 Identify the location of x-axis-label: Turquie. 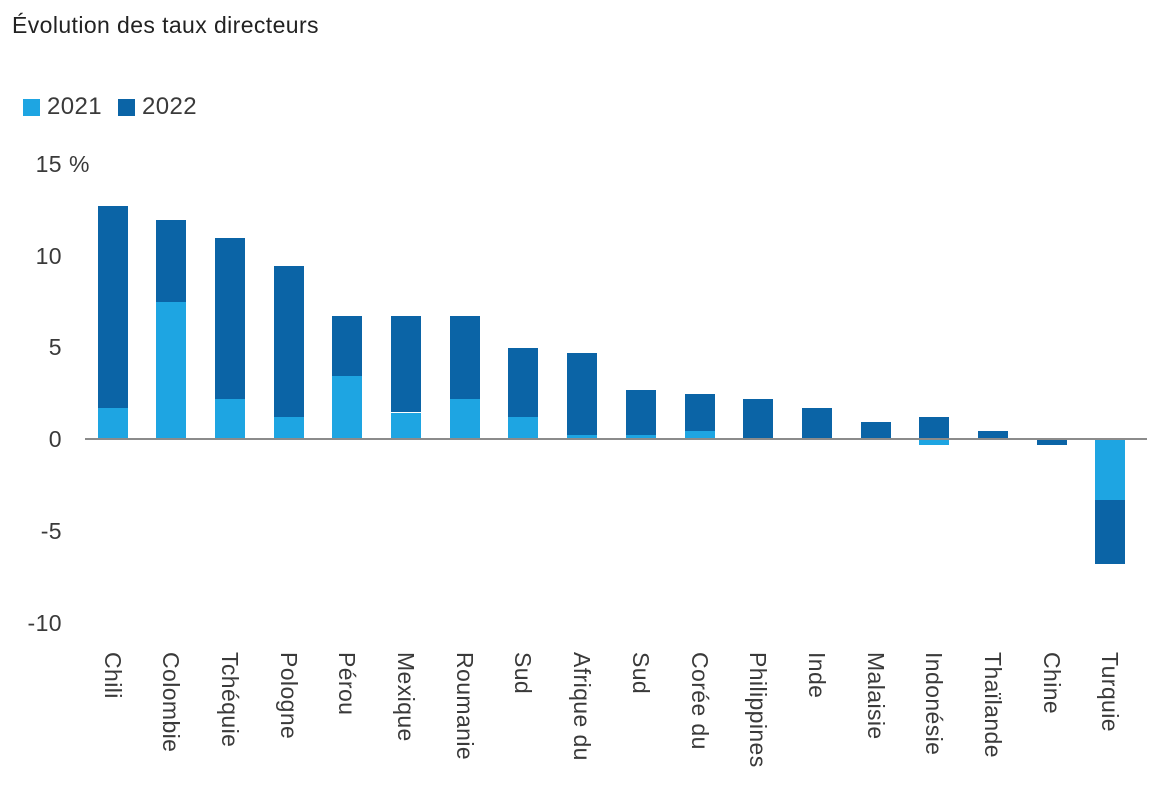
(1110, 692).